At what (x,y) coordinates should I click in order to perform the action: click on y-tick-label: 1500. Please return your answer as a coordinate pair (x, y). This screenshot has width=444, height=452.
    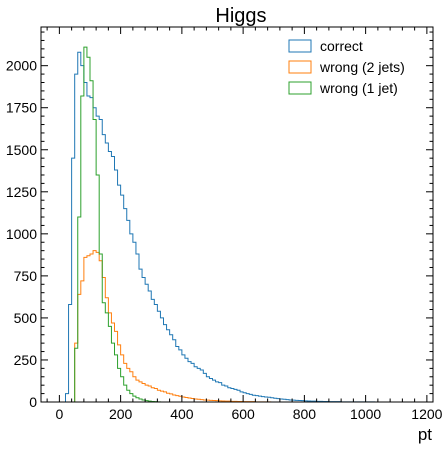
    Looking at the image, I should click on (21, 150).